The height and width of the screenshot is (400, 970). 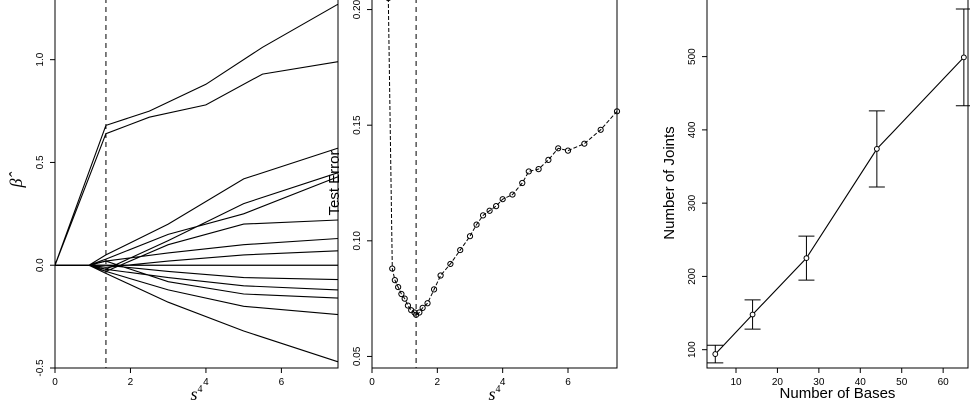 I want to click on x-tick-label: 10, so click(x=736, y=382).